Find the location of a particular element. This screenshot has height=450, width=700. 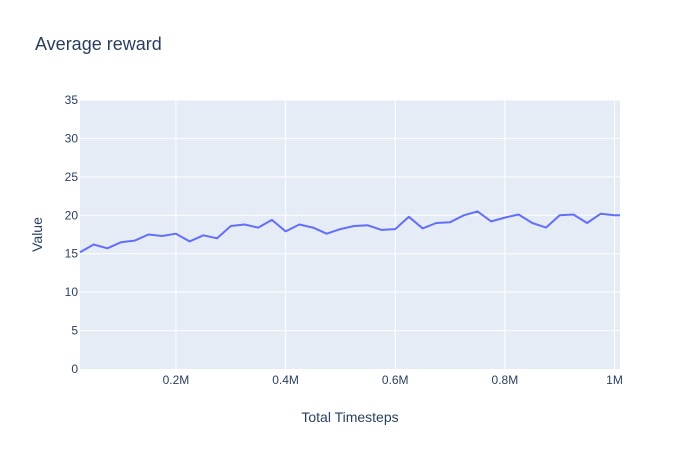

x-tick-label: 1M is located at coordinates (614, 380).